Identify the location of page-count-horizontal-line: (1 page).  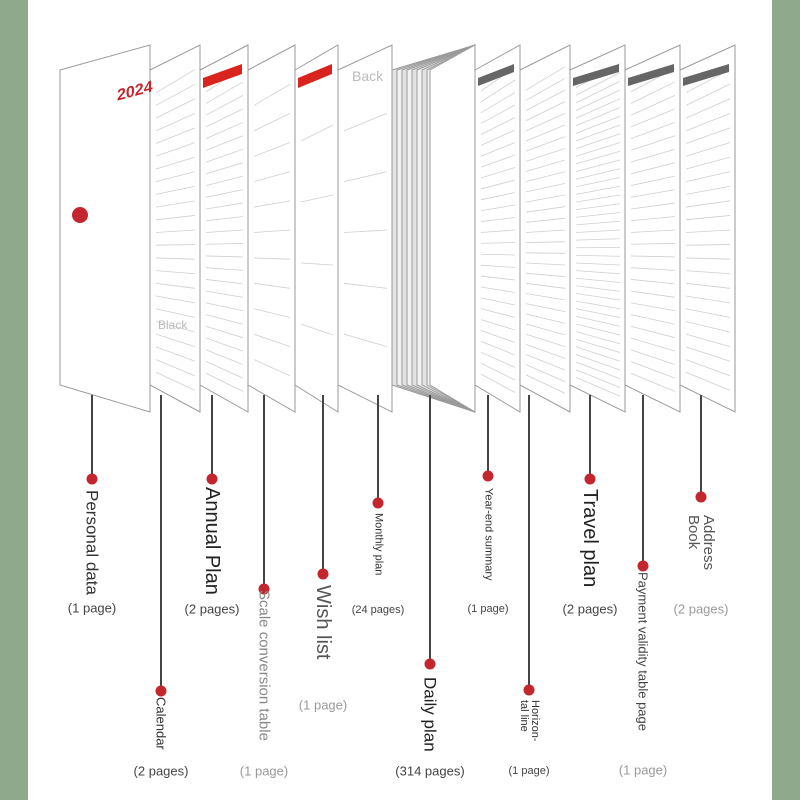
(529, 771).